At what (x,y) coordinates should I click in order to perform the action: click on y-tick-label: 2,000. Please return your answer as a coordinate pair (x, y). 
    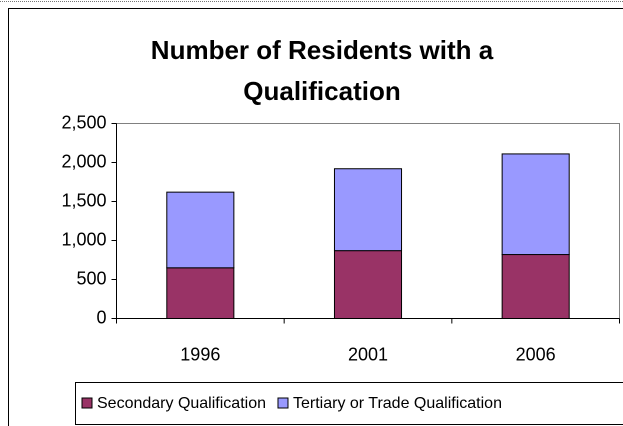
    Looking at the image, I should click on (83, 161).